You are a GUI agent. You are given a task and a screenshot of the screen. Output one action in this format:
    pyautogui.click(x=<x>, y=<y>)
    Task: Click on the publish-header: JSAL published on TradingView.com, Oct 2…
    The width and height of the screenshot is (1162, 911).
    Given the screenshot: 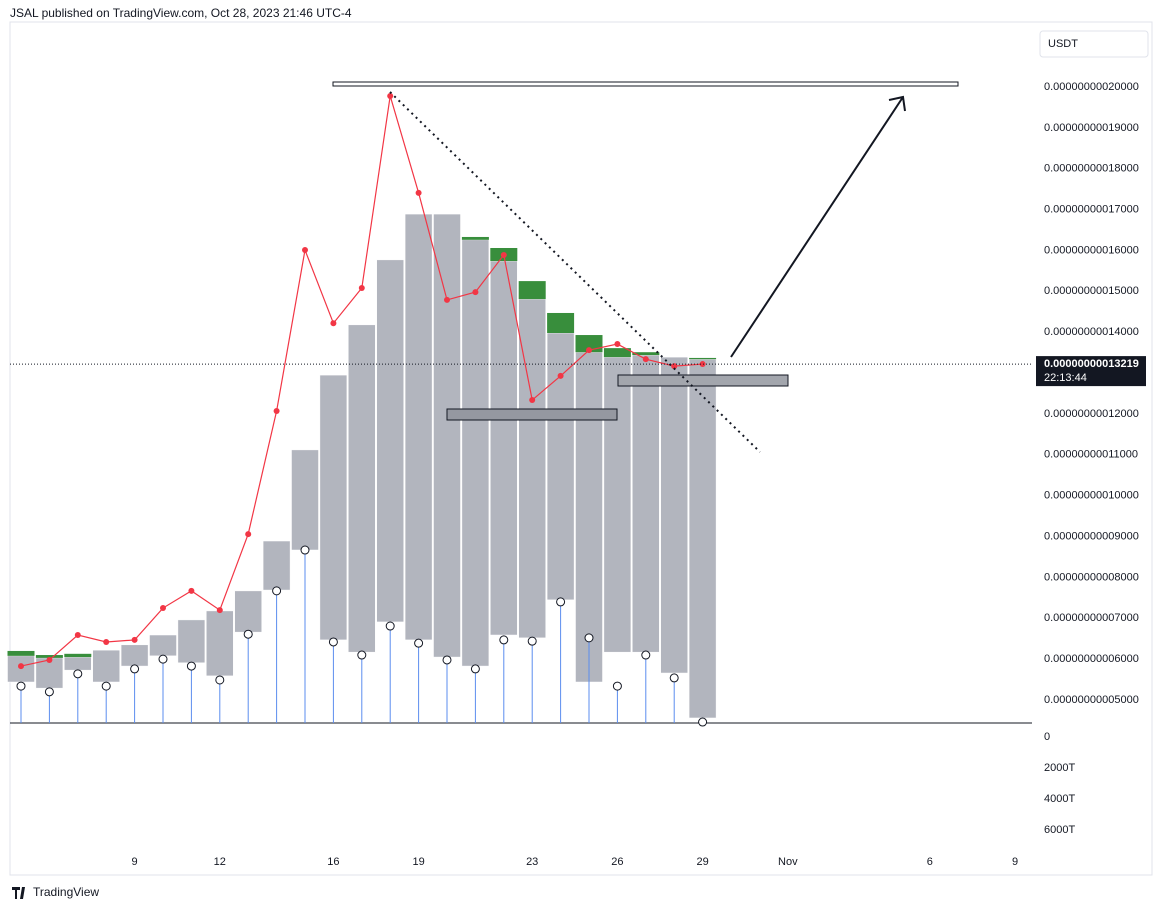 What is the action you would take?
    pyautogui.click(x=181, y=13)
    